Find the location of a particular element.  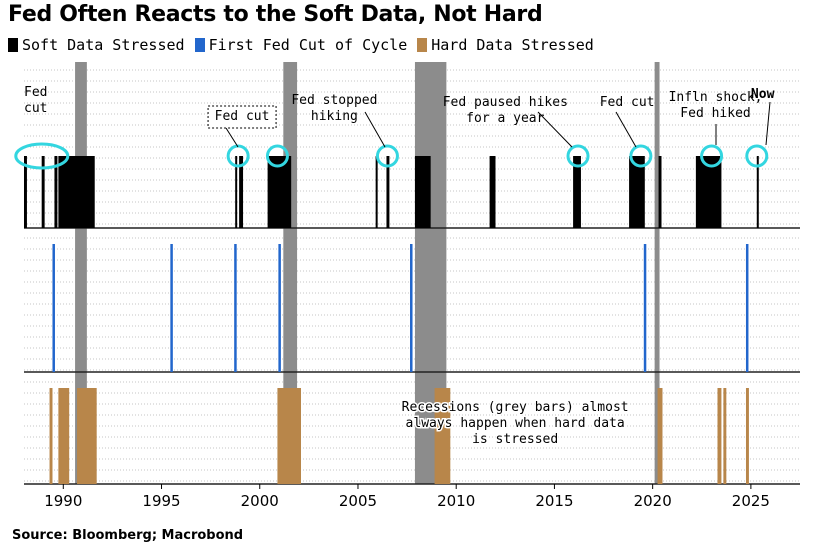

annotation-text: for a year is located at coordinates (505, 118).